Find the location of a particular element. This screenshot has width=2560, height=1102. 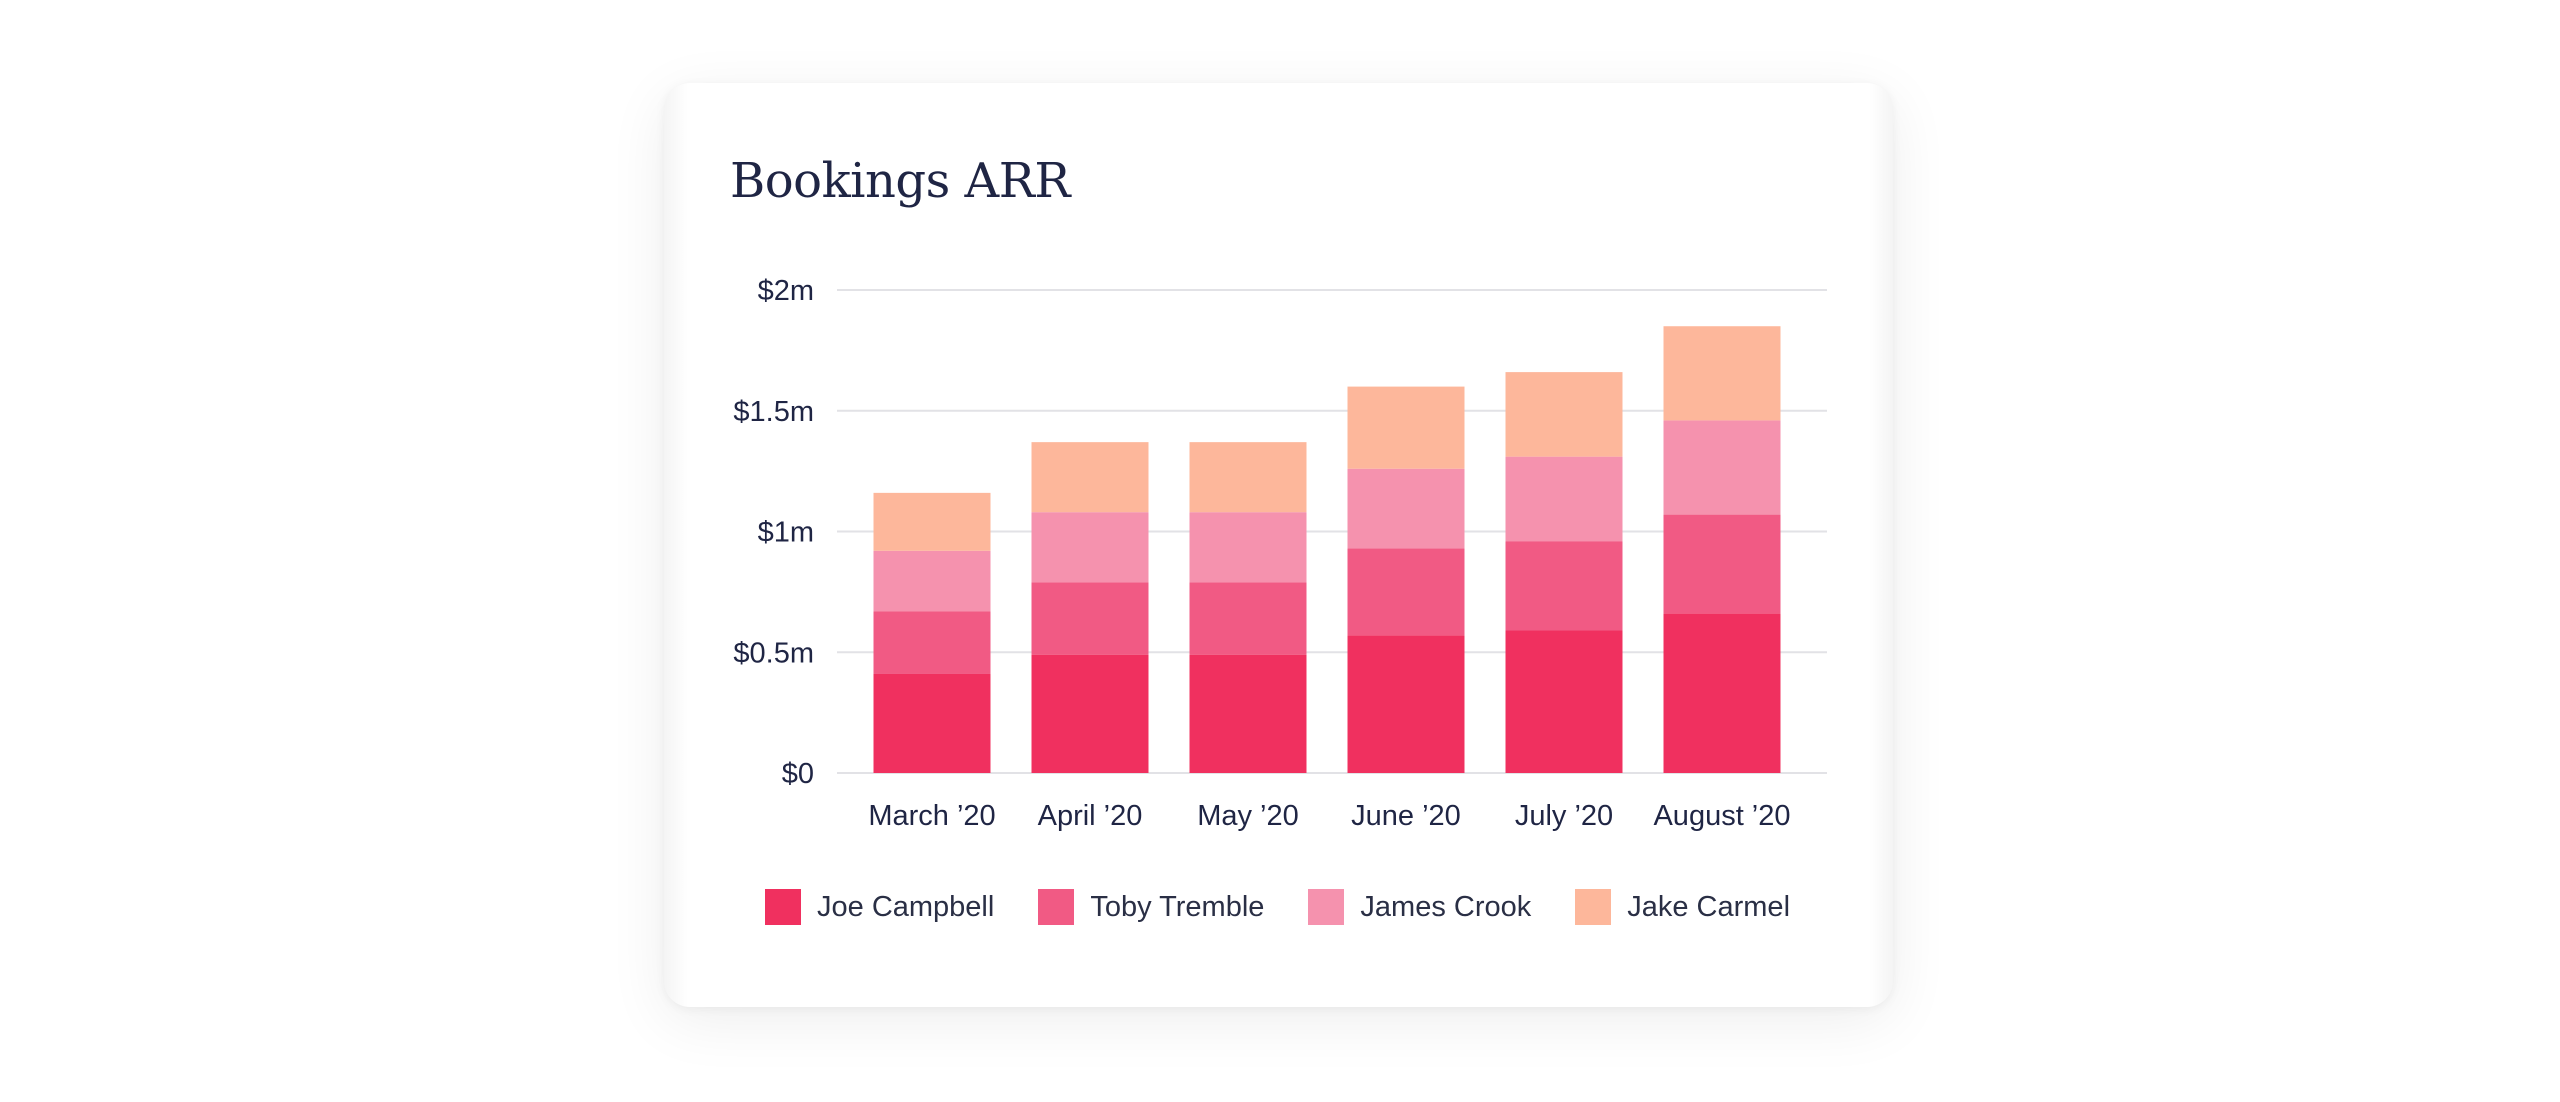

y-axis-ticks: $0 $0.5m $1m $1.5m $2m is located at coordinates (773, 532).